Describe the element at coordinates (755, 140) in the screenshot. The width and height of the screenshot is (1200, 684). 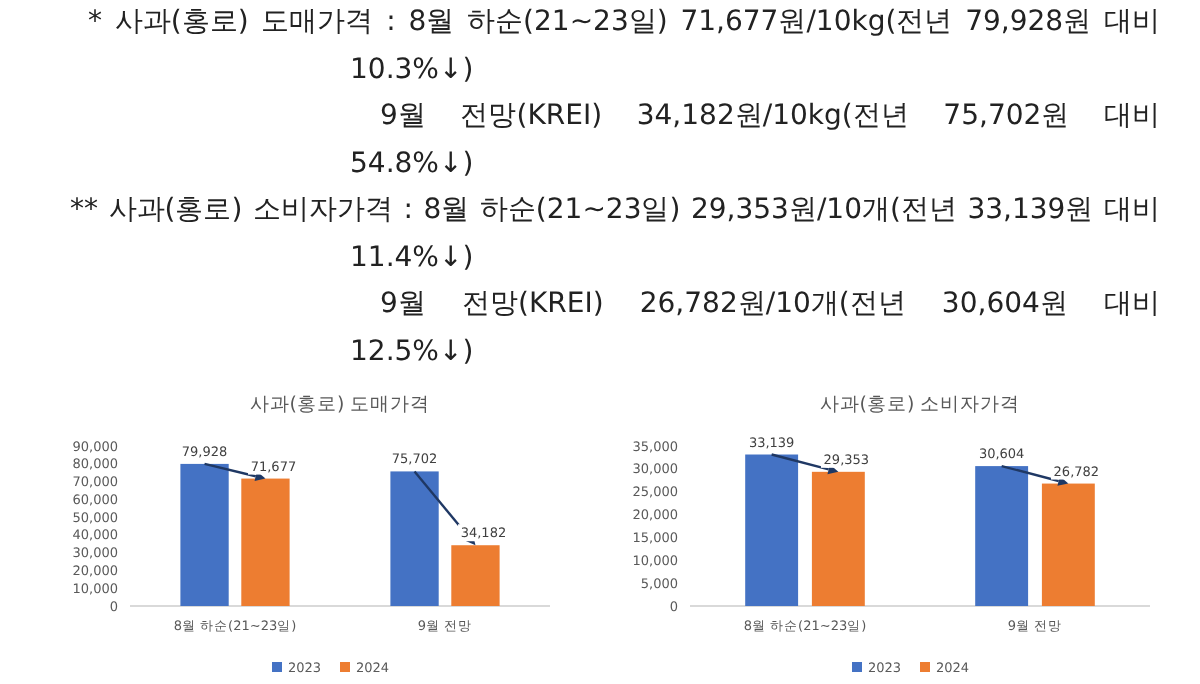
I see `text: 9월 전망(KREI) 34,182원/10kg(전년 75,702원 대비 54.8%↓)` at that location.